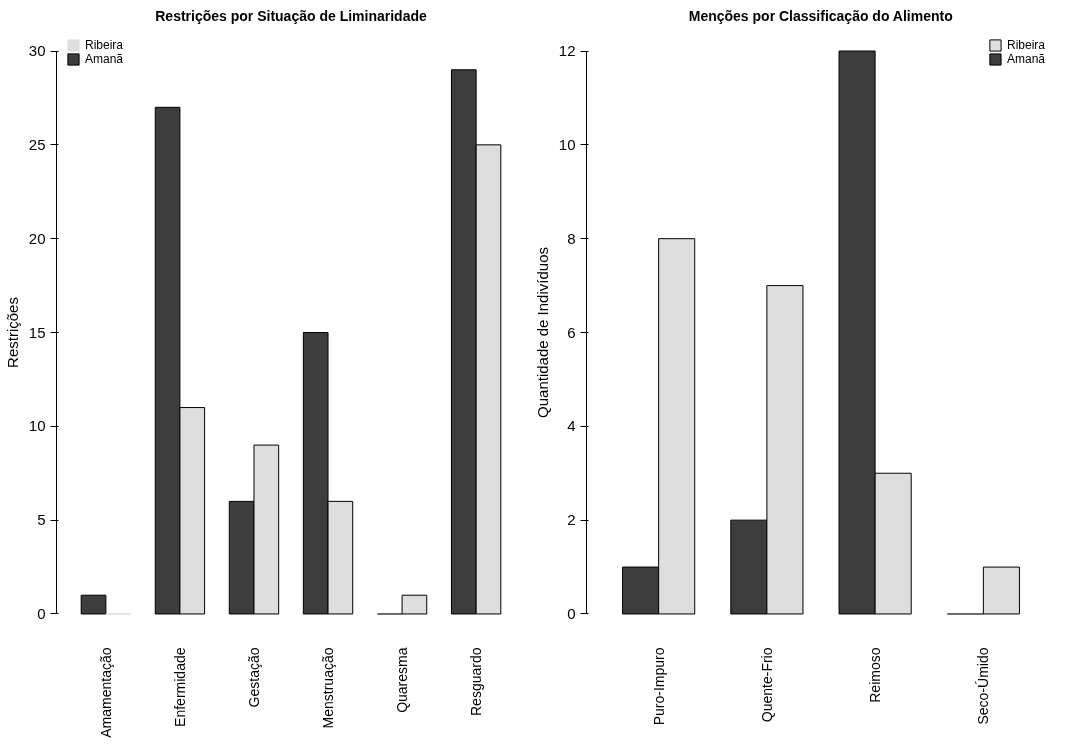 This screenshot has width=1072, height=755. Describe the element at coordinates (105, 692) in the screenshot. I see `x-tick-label: Amamentação` at that location.